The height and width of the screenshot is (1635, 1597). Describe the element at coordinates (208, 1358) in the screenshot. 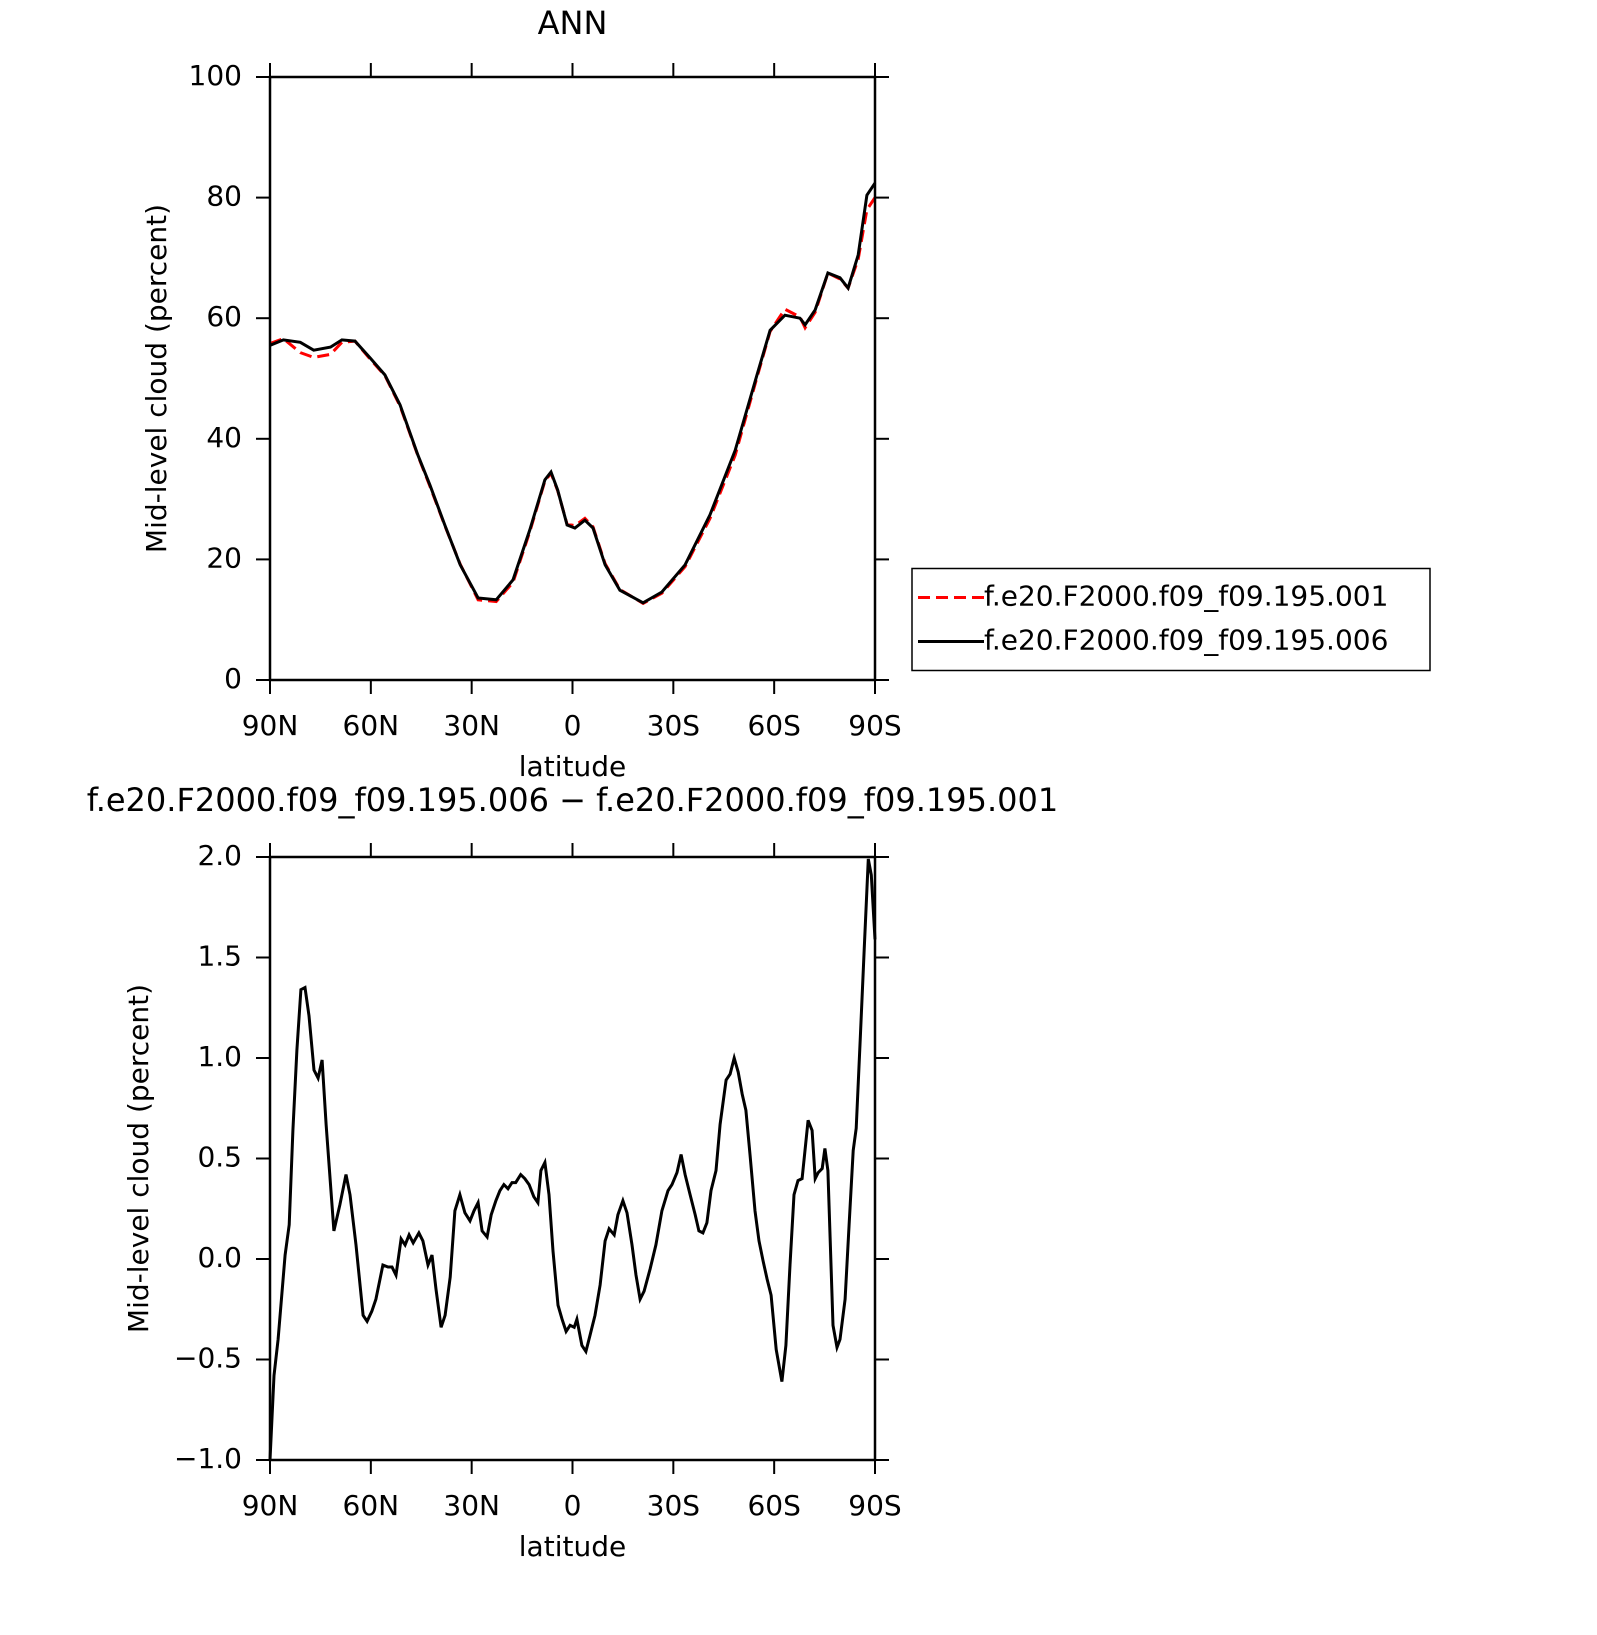

I see `y-tick-label: −0.5` at that location.